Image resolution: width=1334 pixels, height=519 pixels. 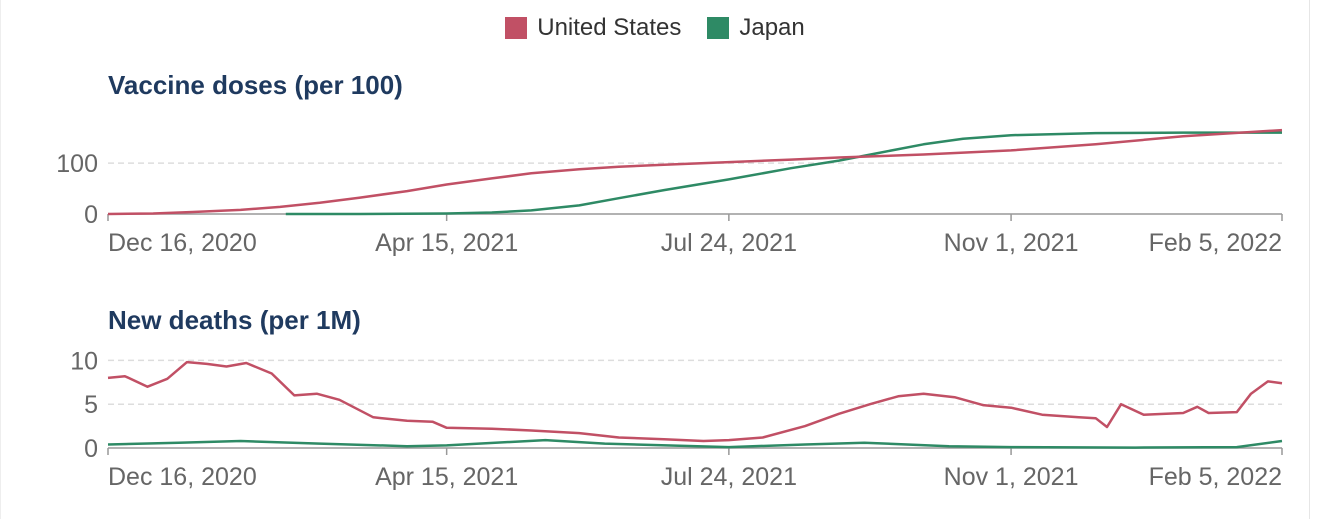 I want to click on legend-swatch-japan, so click(x=718, y=28).